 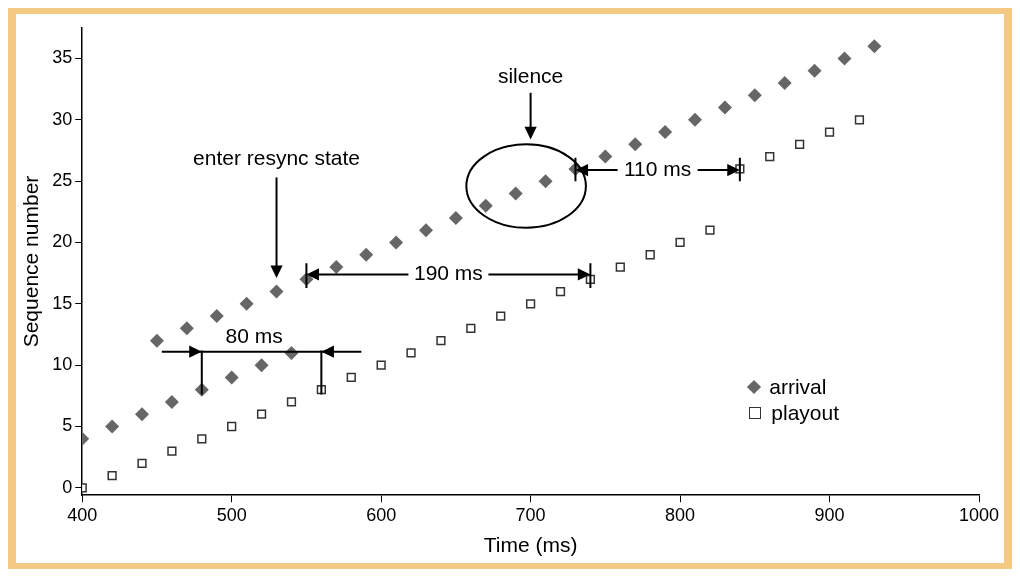 What do you see at coordinates (530, 545) in the screenshot?
I see `x-axis-title: Time (ms)` at bounding box center [530, 545].